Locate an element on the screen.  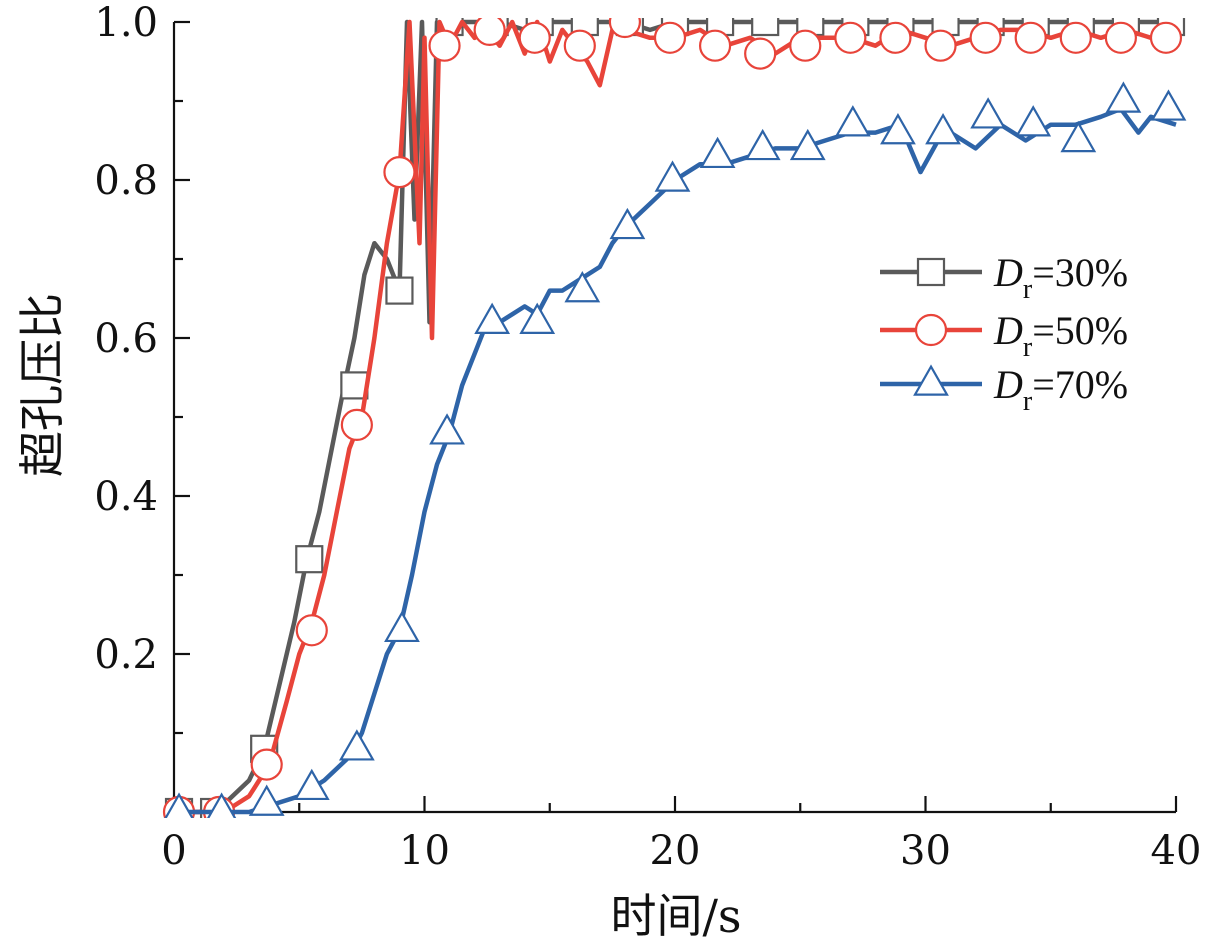
x-tick-label: 40 is located at coordinates (1176, 851).